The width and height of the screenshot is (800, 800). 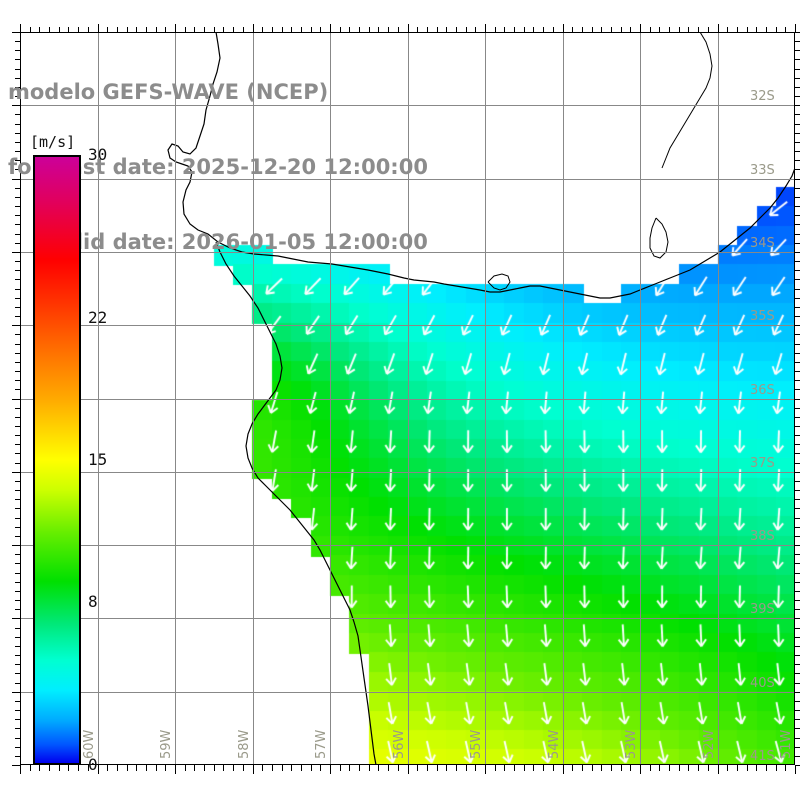 What do you see at coordinates (762, 610) in the screenshot?
I see `latitude-label: 39S` at bounding box center [762, 610].